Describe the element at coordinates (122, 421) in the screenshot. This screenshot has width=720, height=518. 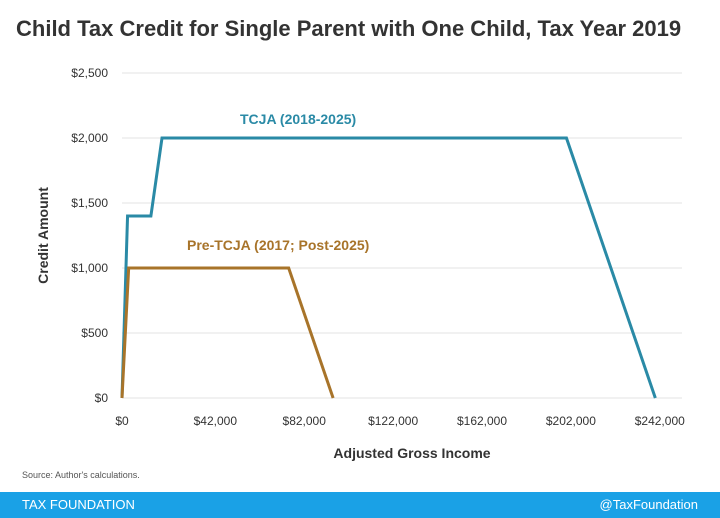
I see `x-tick-label: $0` at that location.